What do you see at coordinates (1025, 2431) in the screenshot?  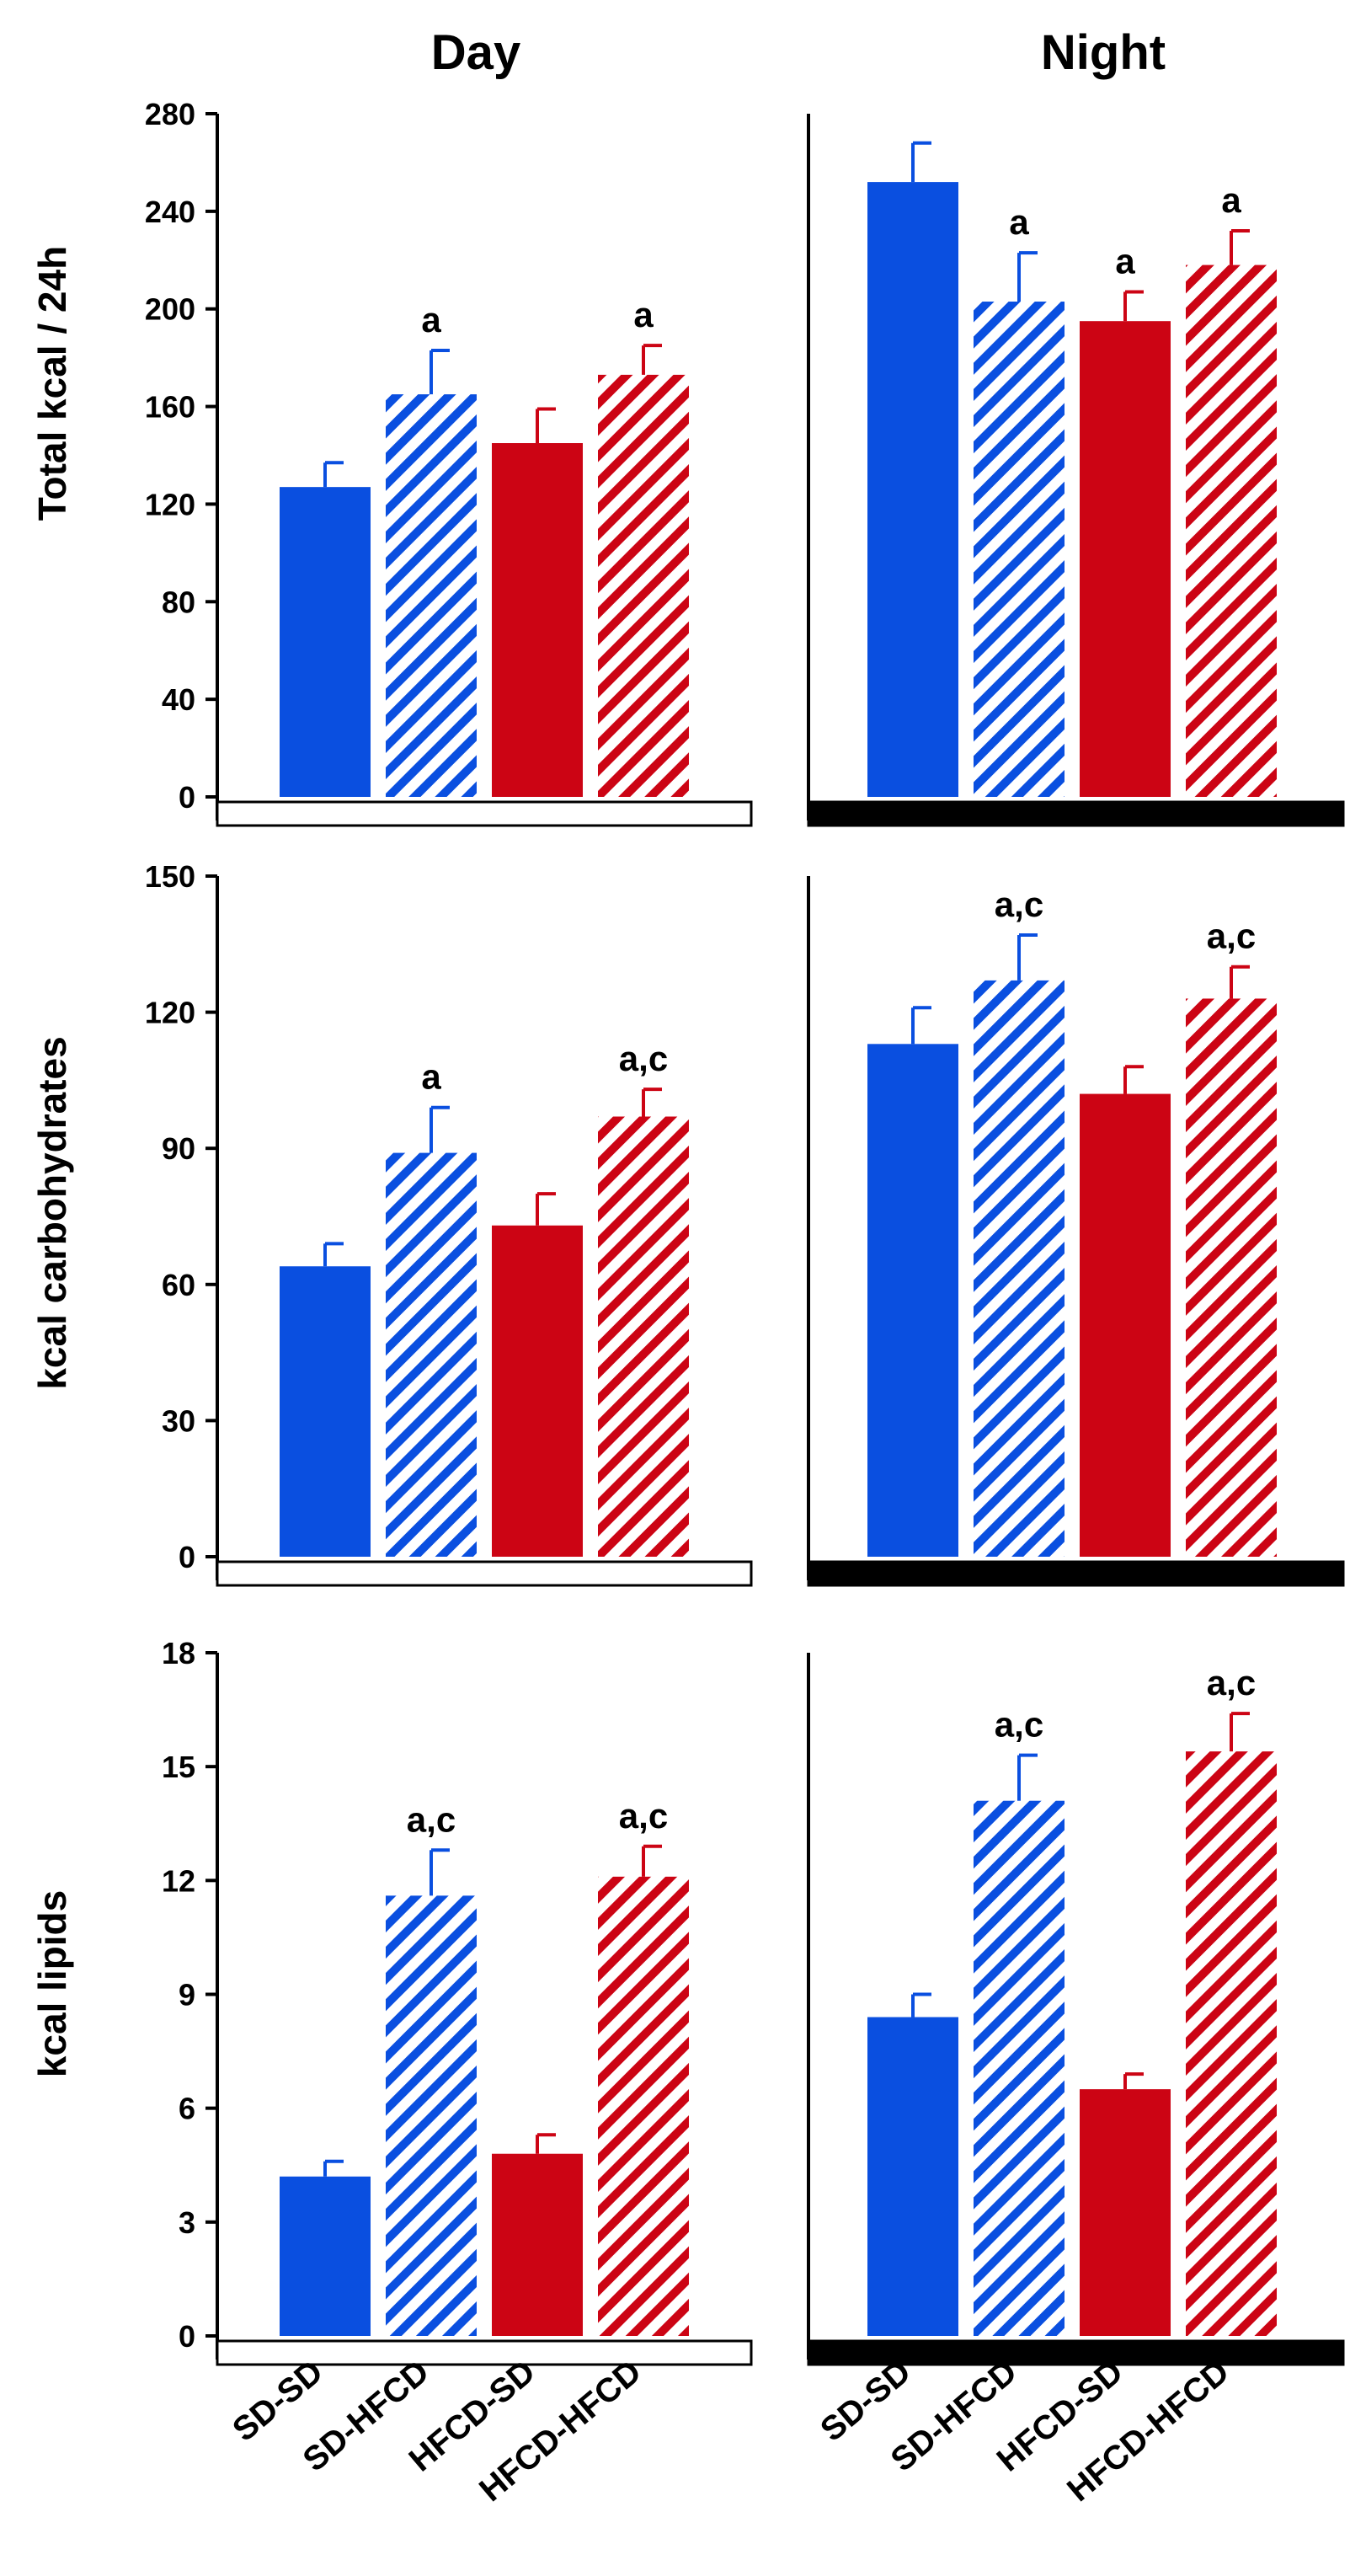 I see `x-category-labels-night: SD-SD SD-HFCD HFCD-SD HFCD-HFCD` at bounding box center [1025, 2431].